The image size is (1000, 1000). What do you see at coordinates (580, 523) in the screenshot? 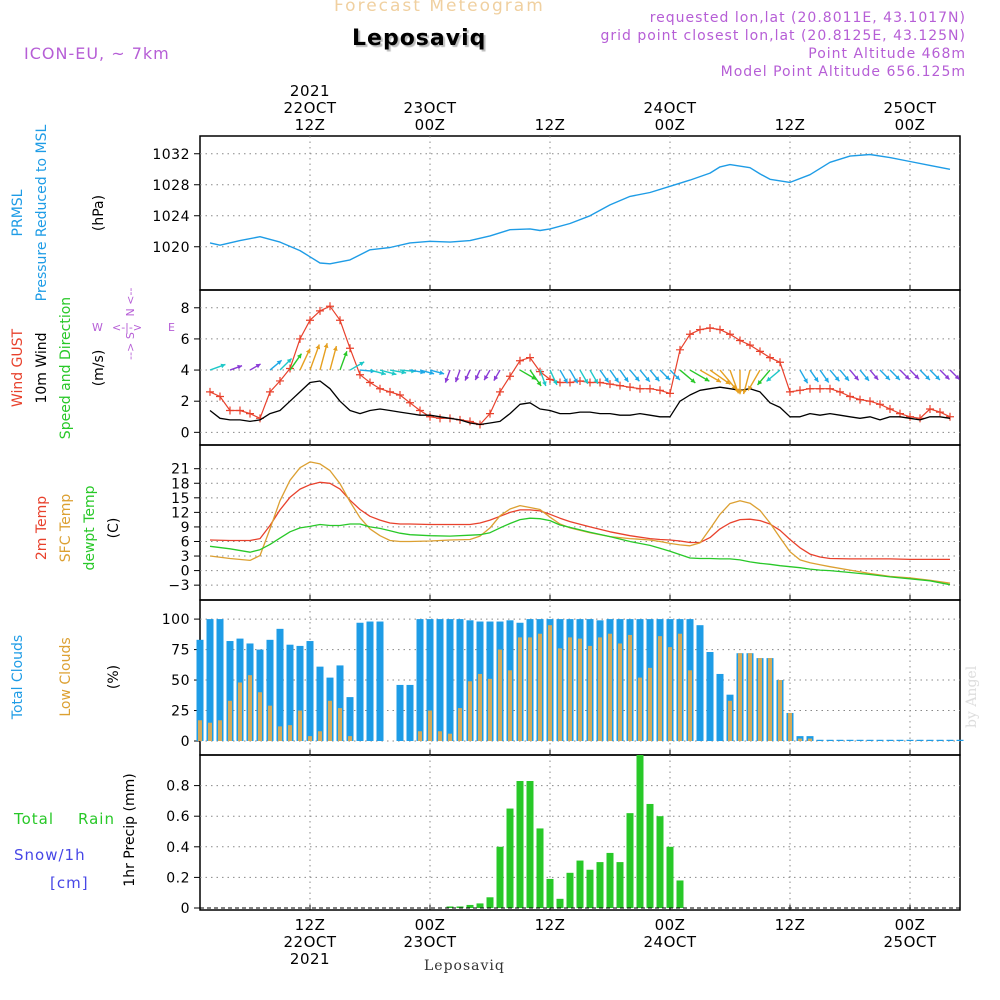
I see `temperature-series` at bounding box center [580, 523].